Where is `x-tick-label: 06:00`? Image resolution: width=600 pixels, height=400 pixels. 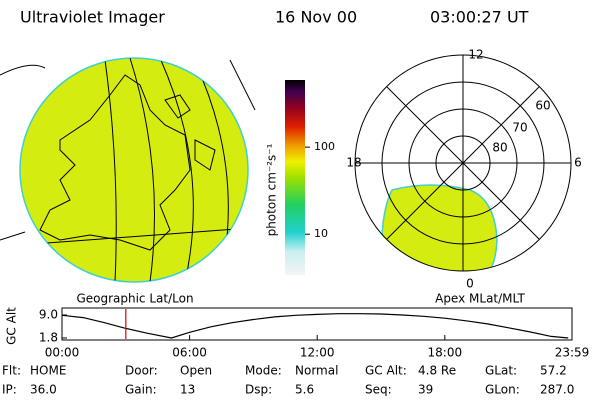 x-tick-label: 06:00 is located at coordinates (189, 353).